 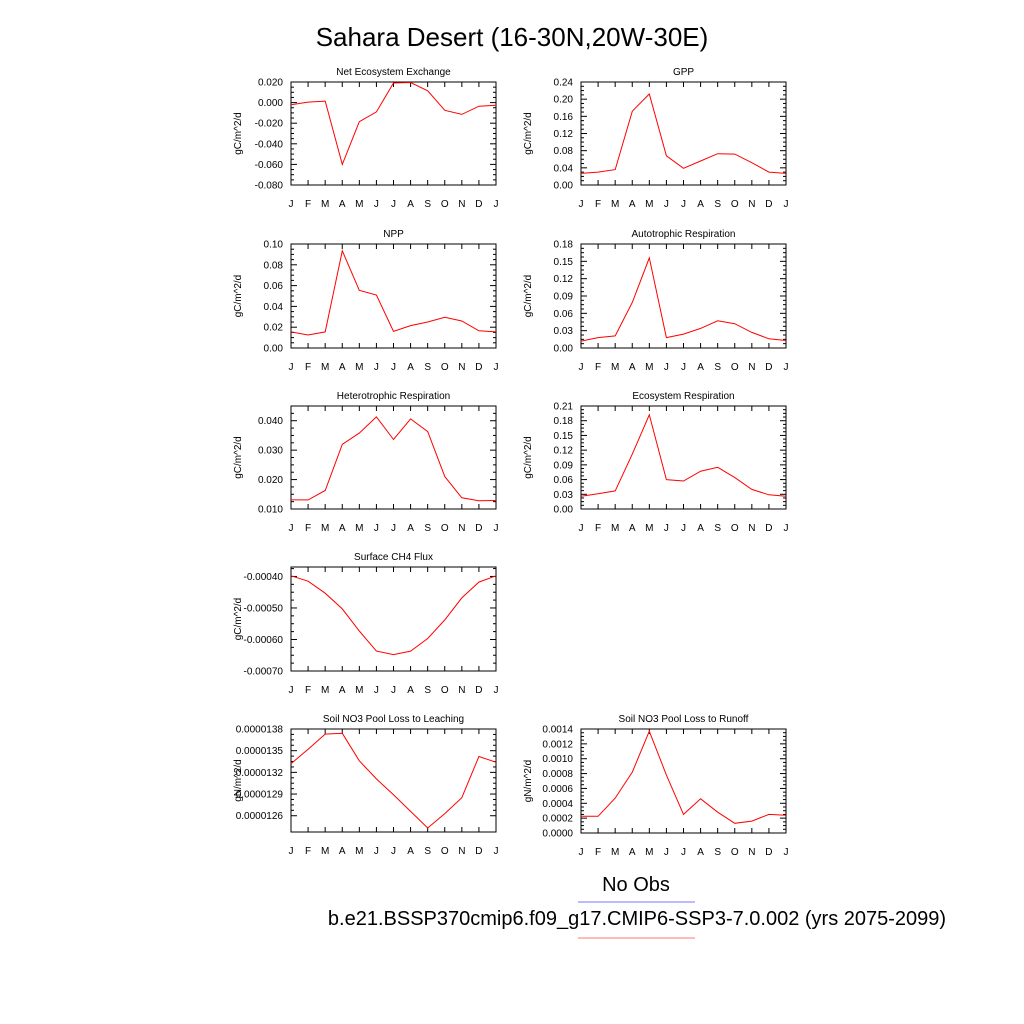 I want to click on y-tick-label: 0.0014, so click(x=557, y=730).